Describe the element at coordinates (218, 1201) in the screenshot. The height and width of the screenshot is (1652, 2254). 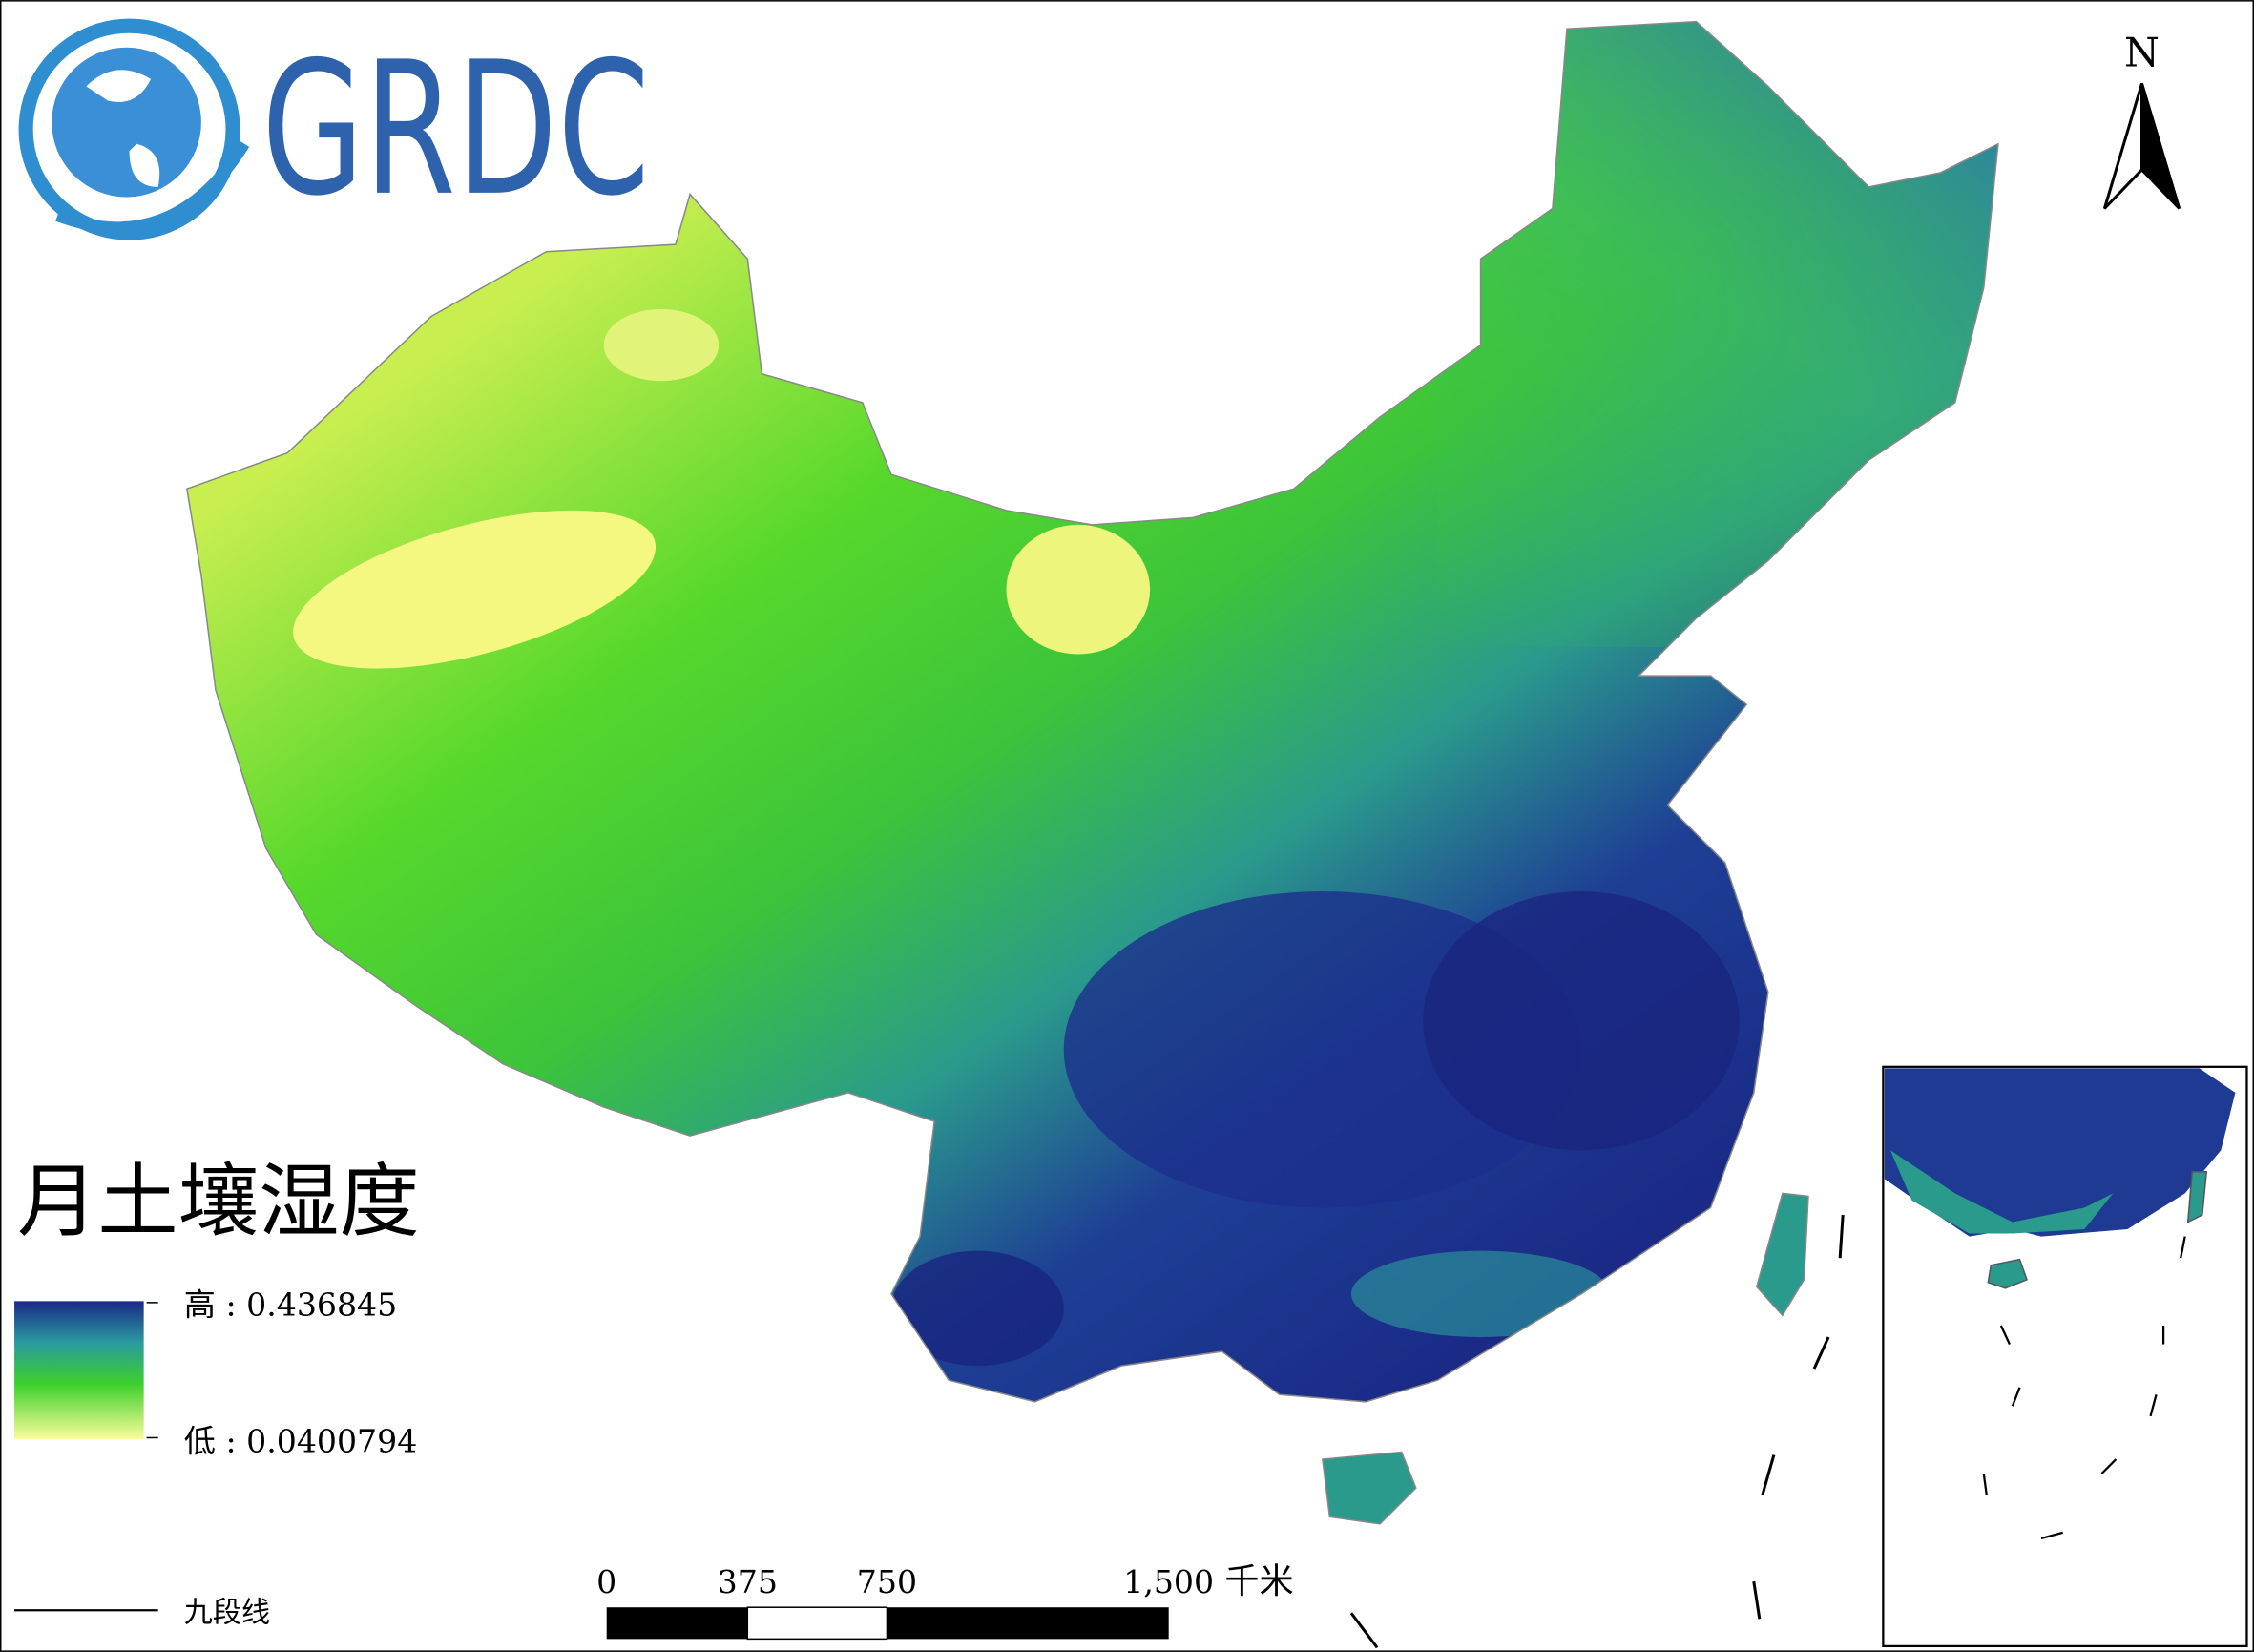
I see `legend-title: 月土壤湿度` at that location.